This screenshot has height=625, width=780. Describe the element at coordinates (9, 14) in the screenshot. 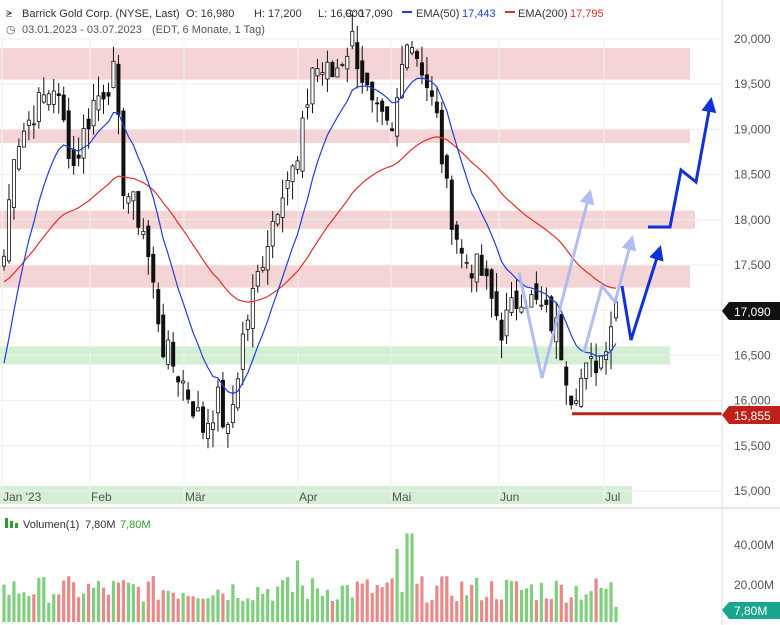

I see `chart-icon: ⪭` at that location.